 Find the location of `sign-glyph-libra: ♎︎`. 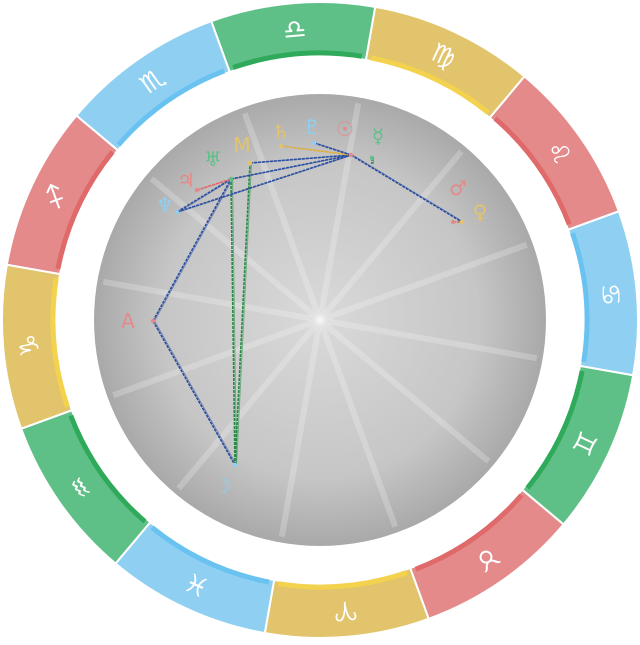

sign-glyph-libra: ♎︎ is located at coordinates (295, 30).